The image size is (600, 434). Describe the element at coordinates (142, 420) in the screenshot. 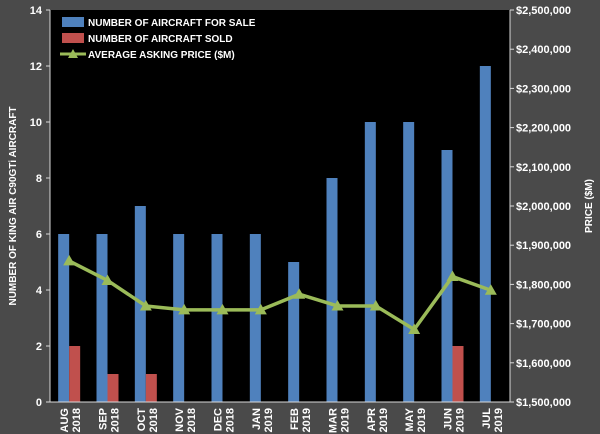

I see `x-tick-month: OCT` at that location.